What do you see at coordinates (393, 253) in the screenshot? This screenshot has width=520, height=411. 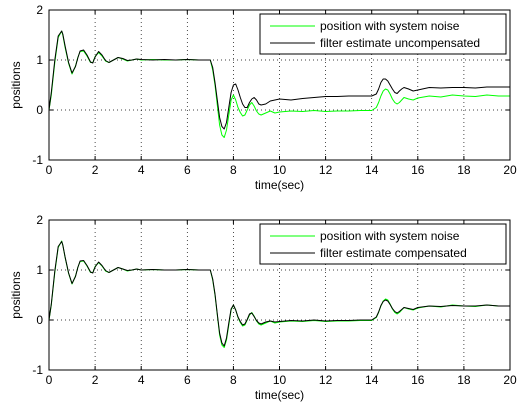 I see `legend-label-2: filter estimate compensated` at bounding box center [393, 253].